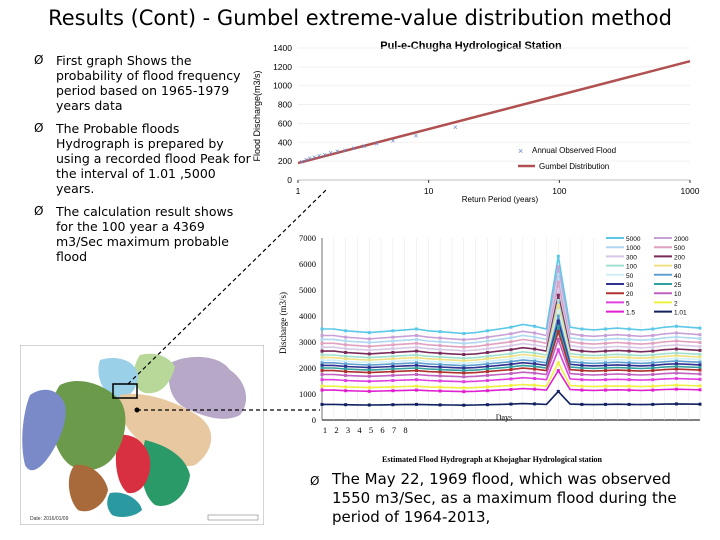  What do you see at coordinates (315, 481) in the screenshot?
I see `bullet-arrow-icon: Ø` at bounding box center [315, 481].